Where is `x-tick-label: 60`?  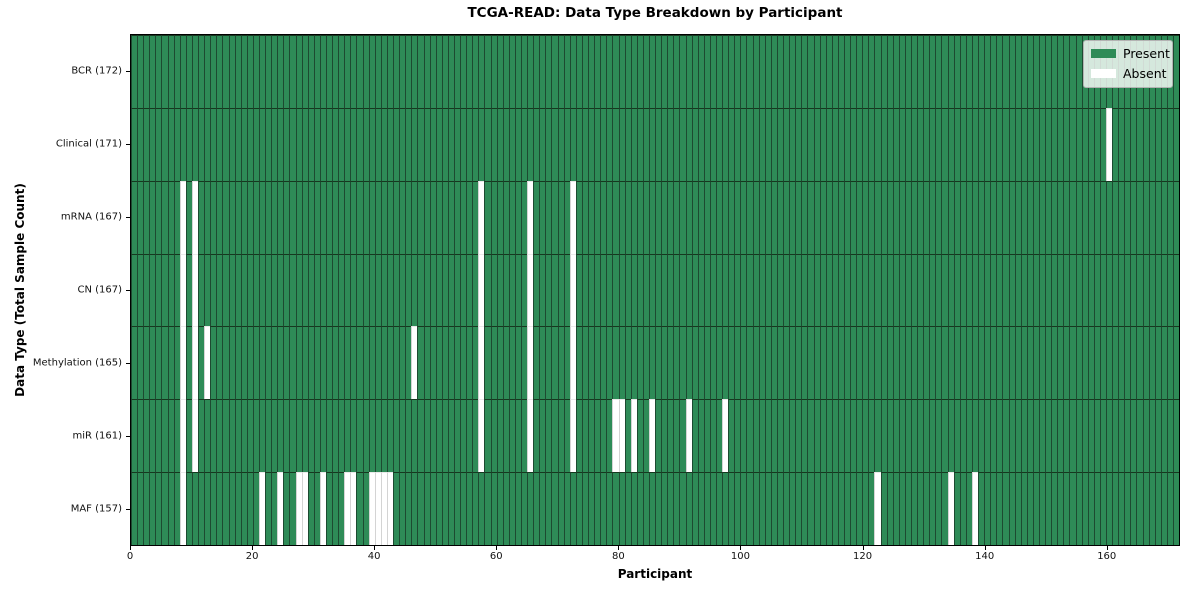 x-tick-label: 60 is located at coordinates (496, 556).